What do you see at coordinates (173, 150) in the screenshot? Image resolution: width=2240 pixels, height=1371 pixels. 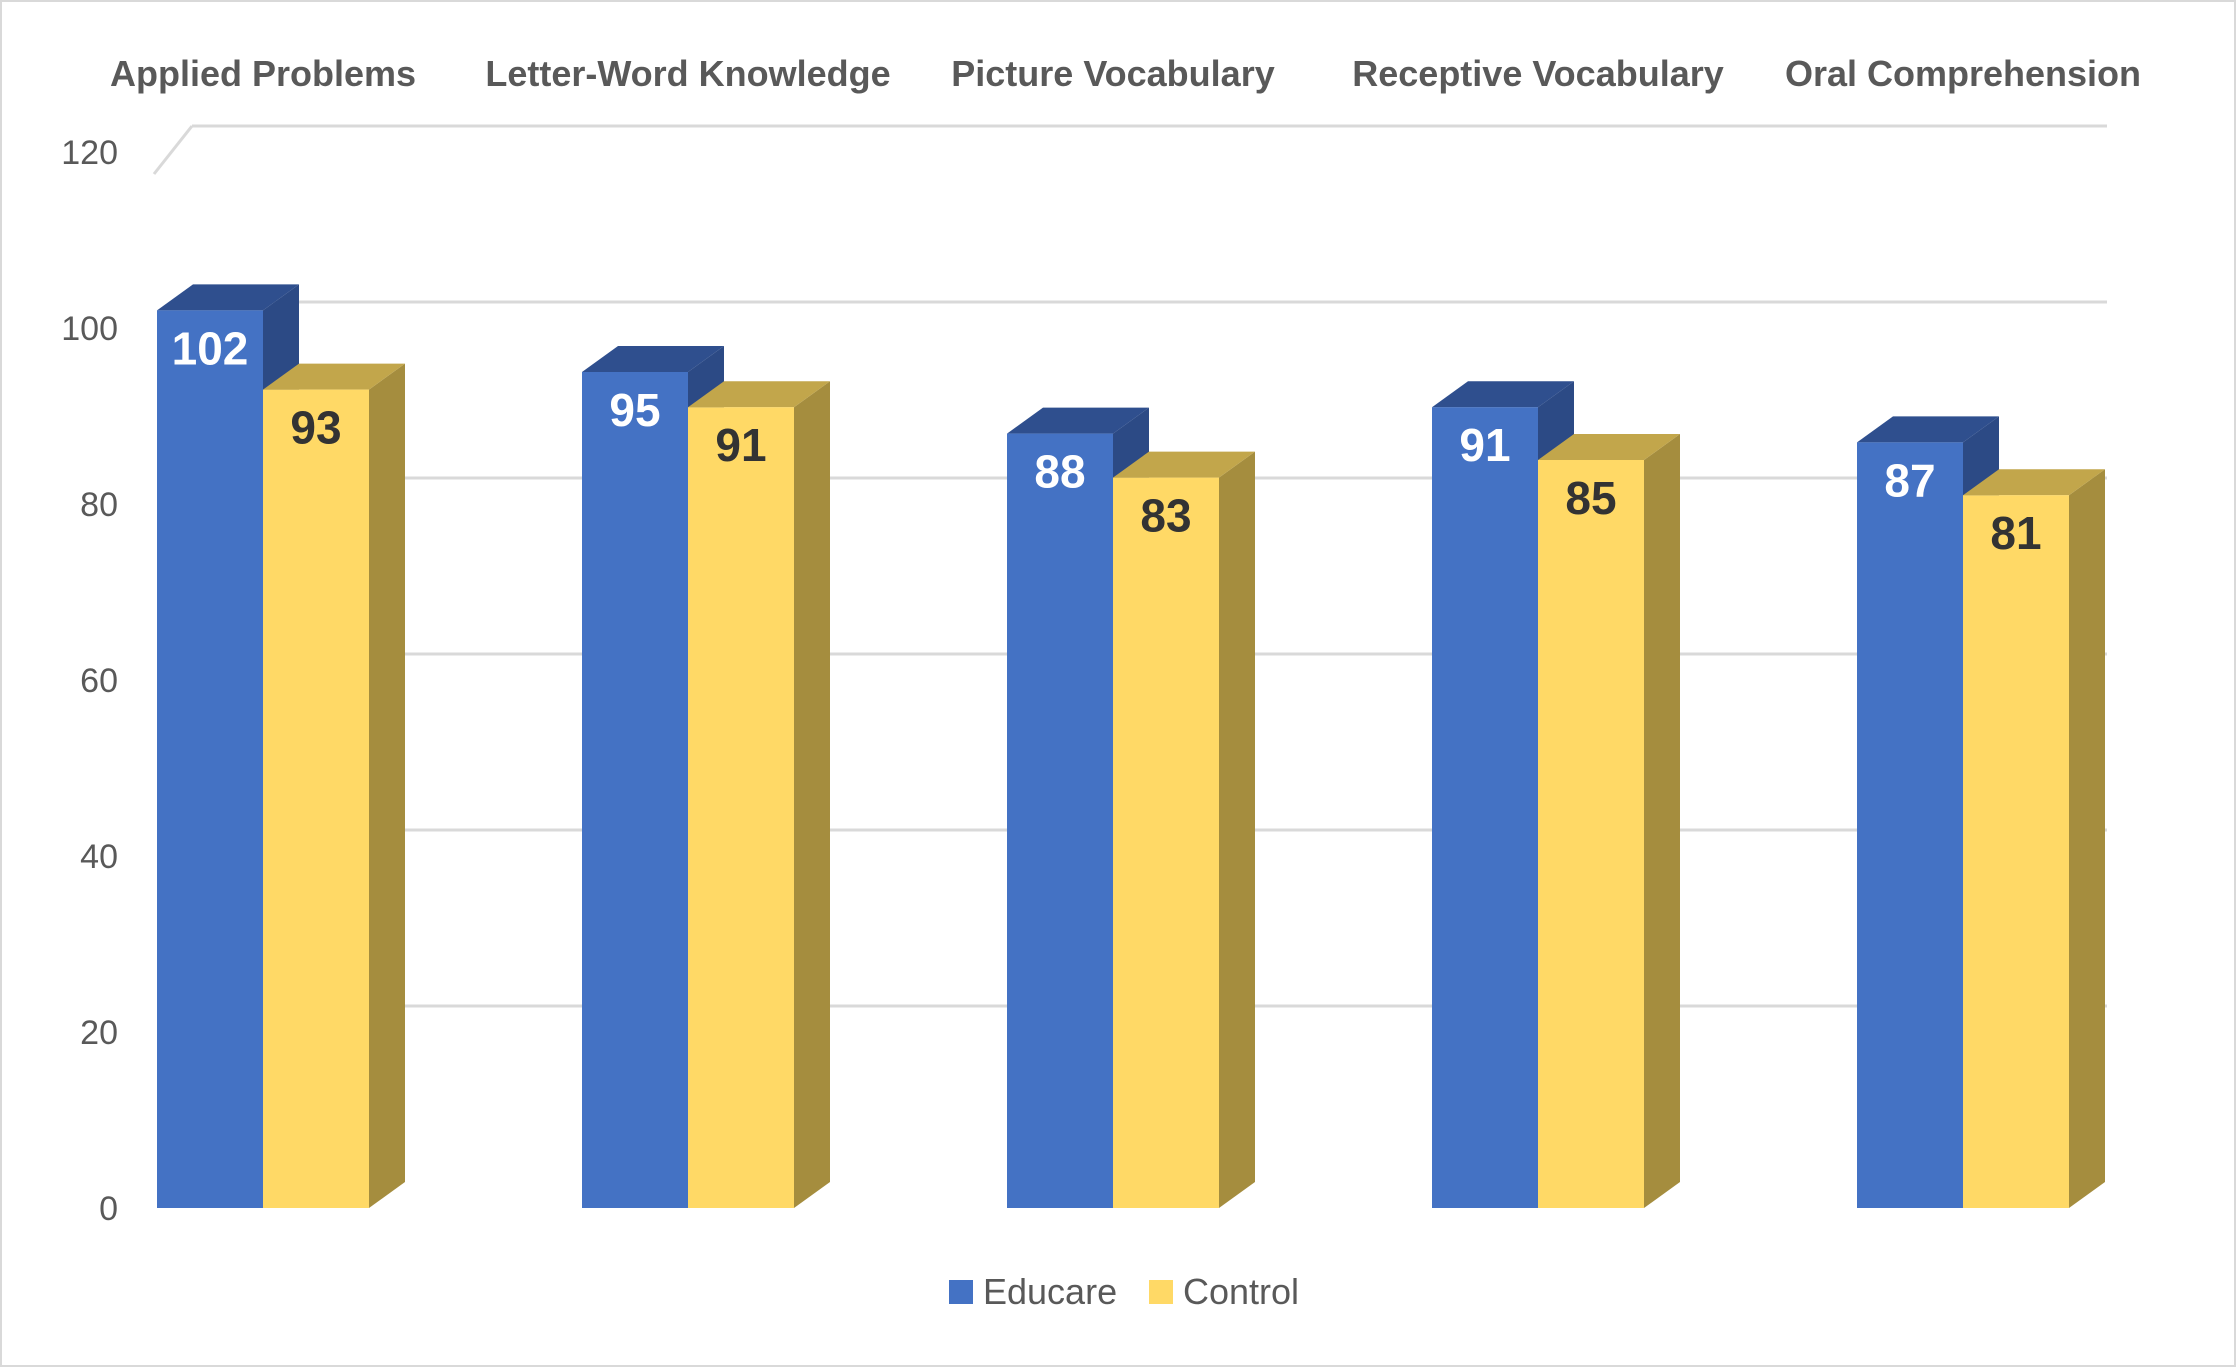 I see `wall-edge` at bounding box center [173, 150].